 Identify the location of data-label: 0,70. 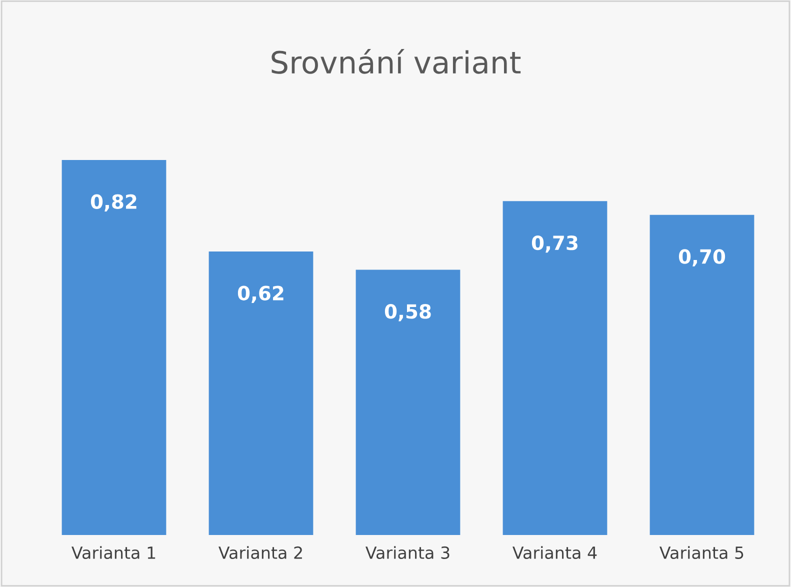
(702, 257).